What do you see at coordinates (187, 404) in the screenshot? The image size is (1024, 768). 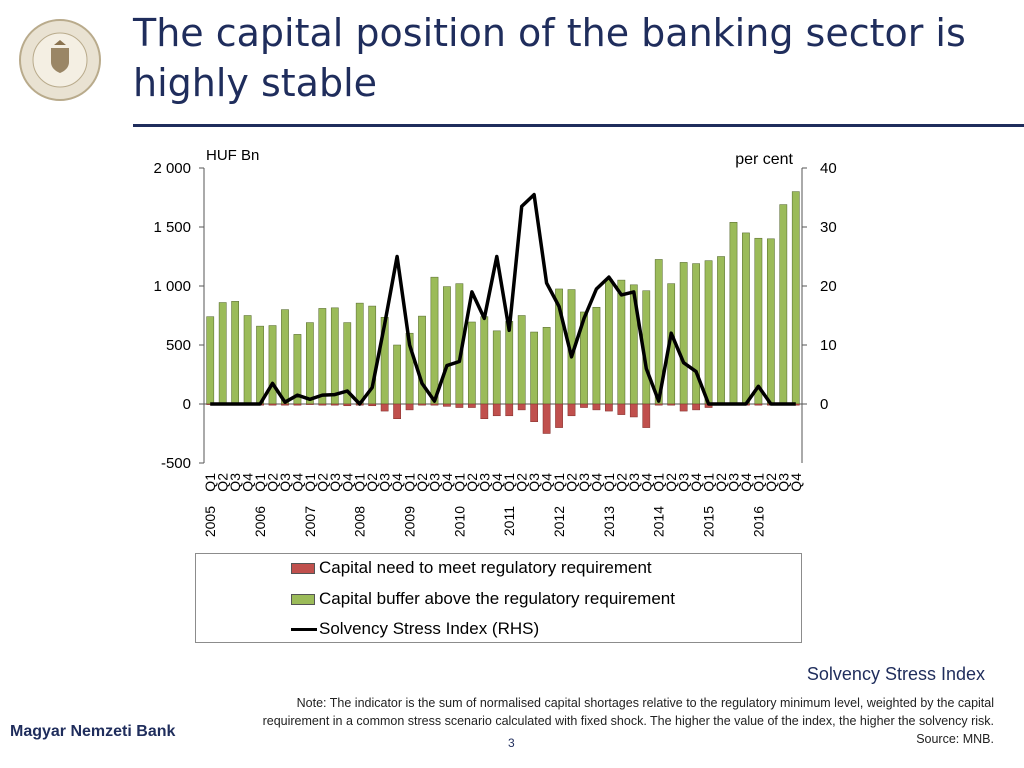 I see `left-tick-label: 0` at bounding box center [187, 404].